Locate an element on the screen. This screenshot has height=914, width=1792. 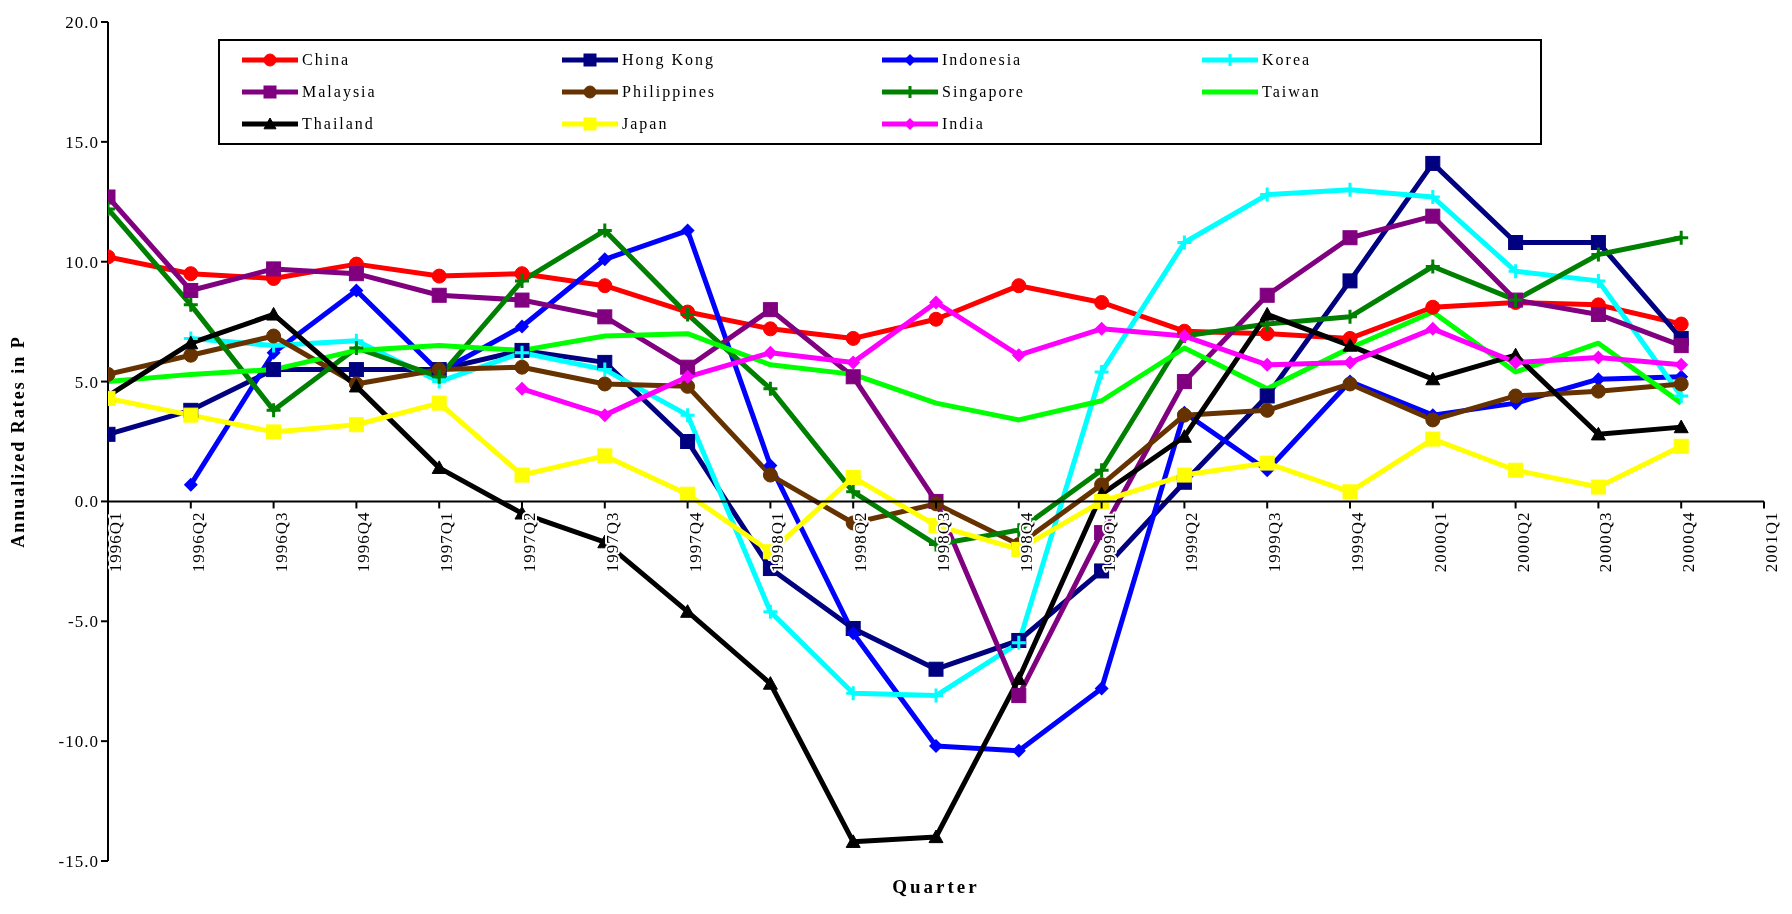
x-tick-label: 1997Q2 is located at coordinates (529, 542).